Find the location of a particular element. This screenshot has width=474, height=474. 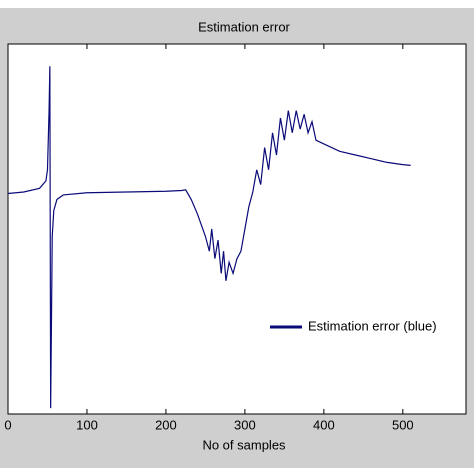

x-tick-label: 500 is located at coordinates (403, 424).